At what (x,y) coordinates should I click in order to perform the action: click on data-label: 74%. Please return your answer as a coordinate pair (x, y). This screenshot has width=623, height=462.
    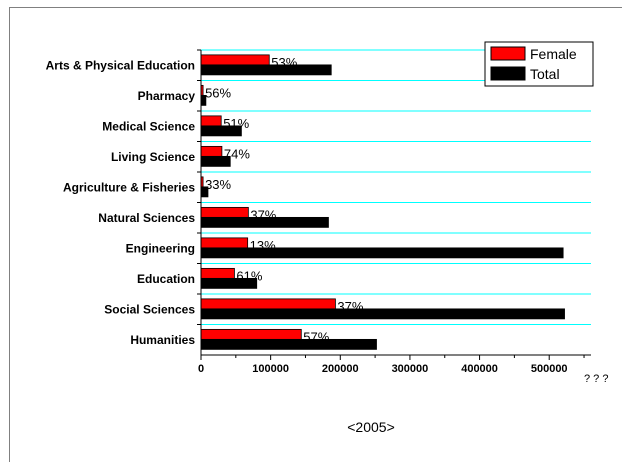
    Looking at the image, I should click on (237, 153).